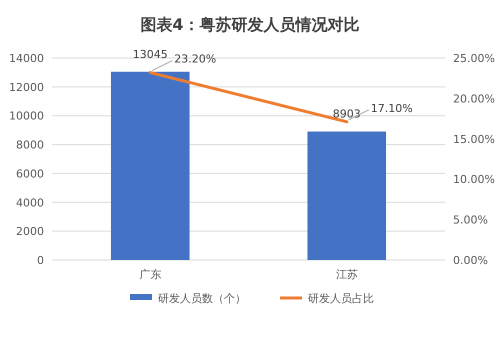 This screenshot has width=500, height=362. I want to click on y-tick-label: 8000, so click(30, 145).